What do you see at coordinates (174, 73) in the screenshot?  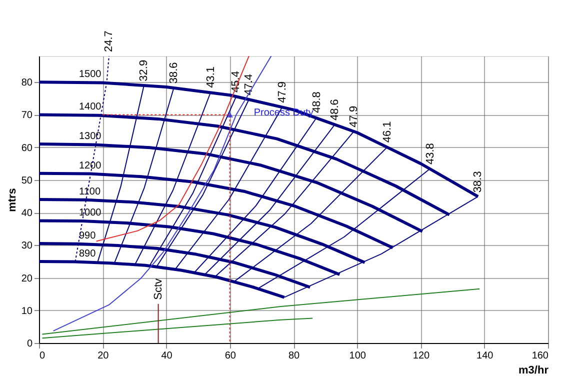 I see `text: 38.6` at bounding box center [174, 73].